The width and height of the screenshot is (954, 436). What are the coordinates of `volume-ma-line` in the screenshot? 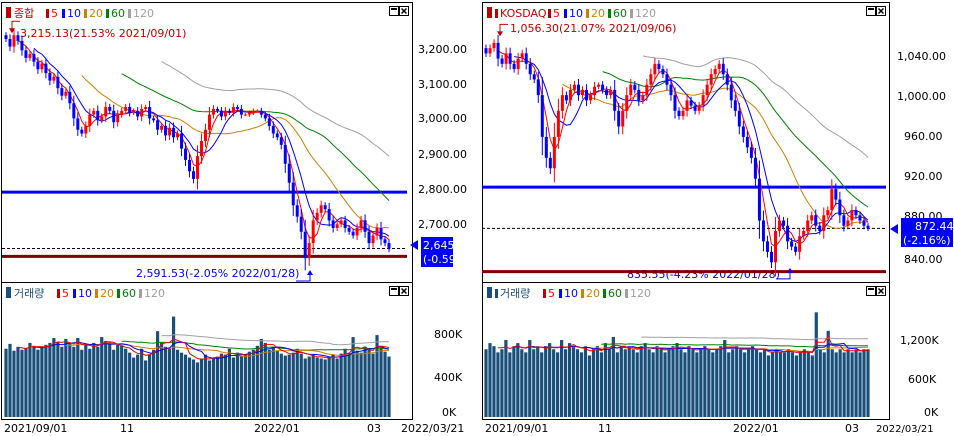 It's located at (275, 340).